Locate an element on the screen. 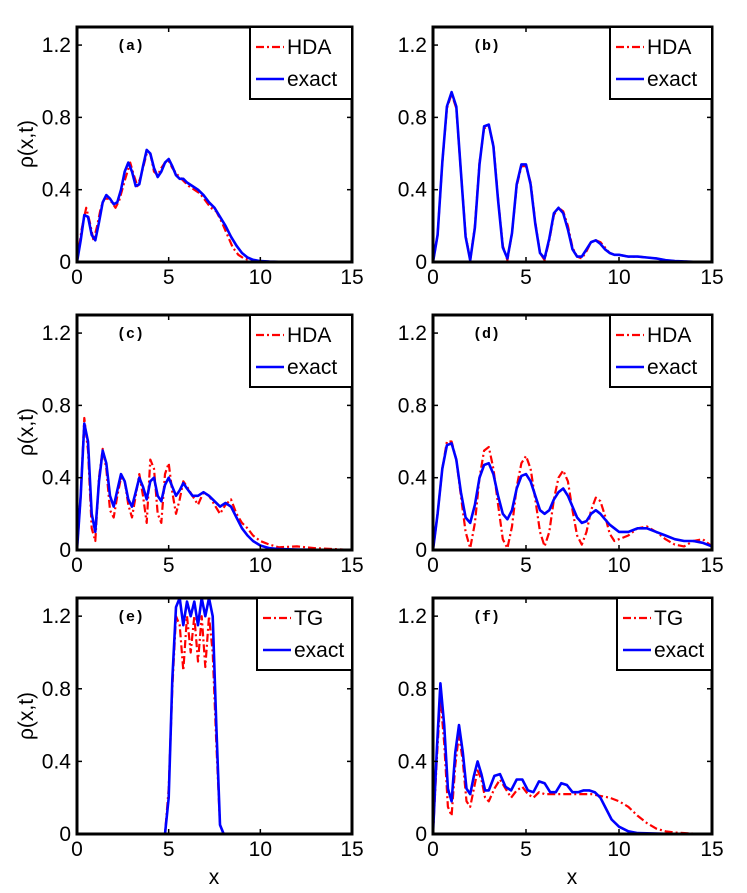  panel-b: 0 5 10 15 0 0.4 0.8 1.2 (b) HDA exact is located at coordinates (561, 157).